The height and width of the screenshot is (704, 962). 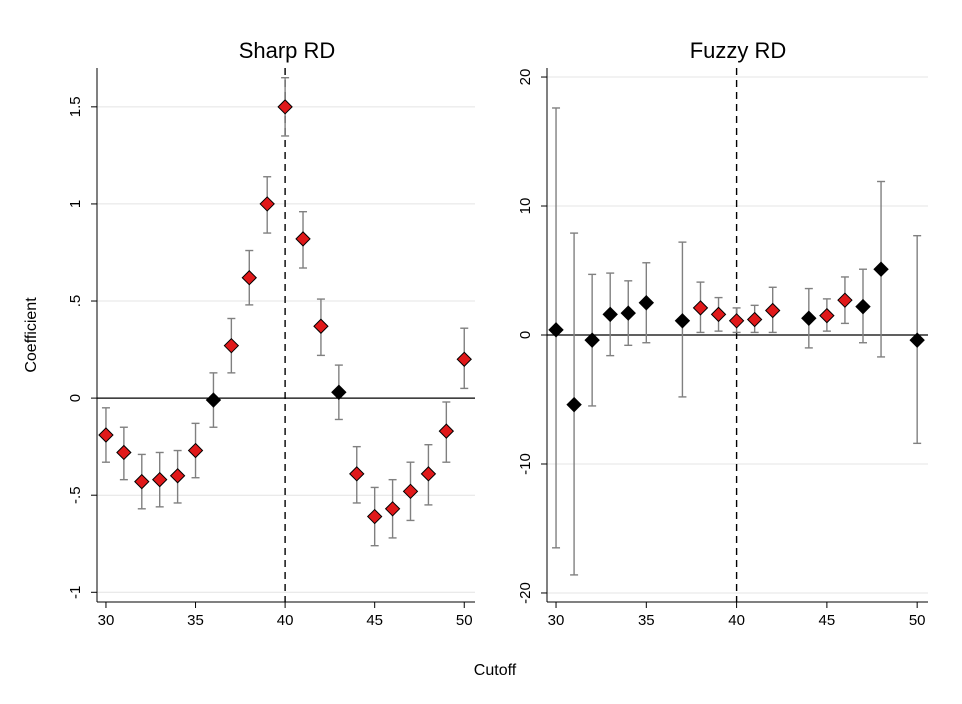 I want to click on fuzzy-y-tick-label: 20, so click(x=525, y=77).